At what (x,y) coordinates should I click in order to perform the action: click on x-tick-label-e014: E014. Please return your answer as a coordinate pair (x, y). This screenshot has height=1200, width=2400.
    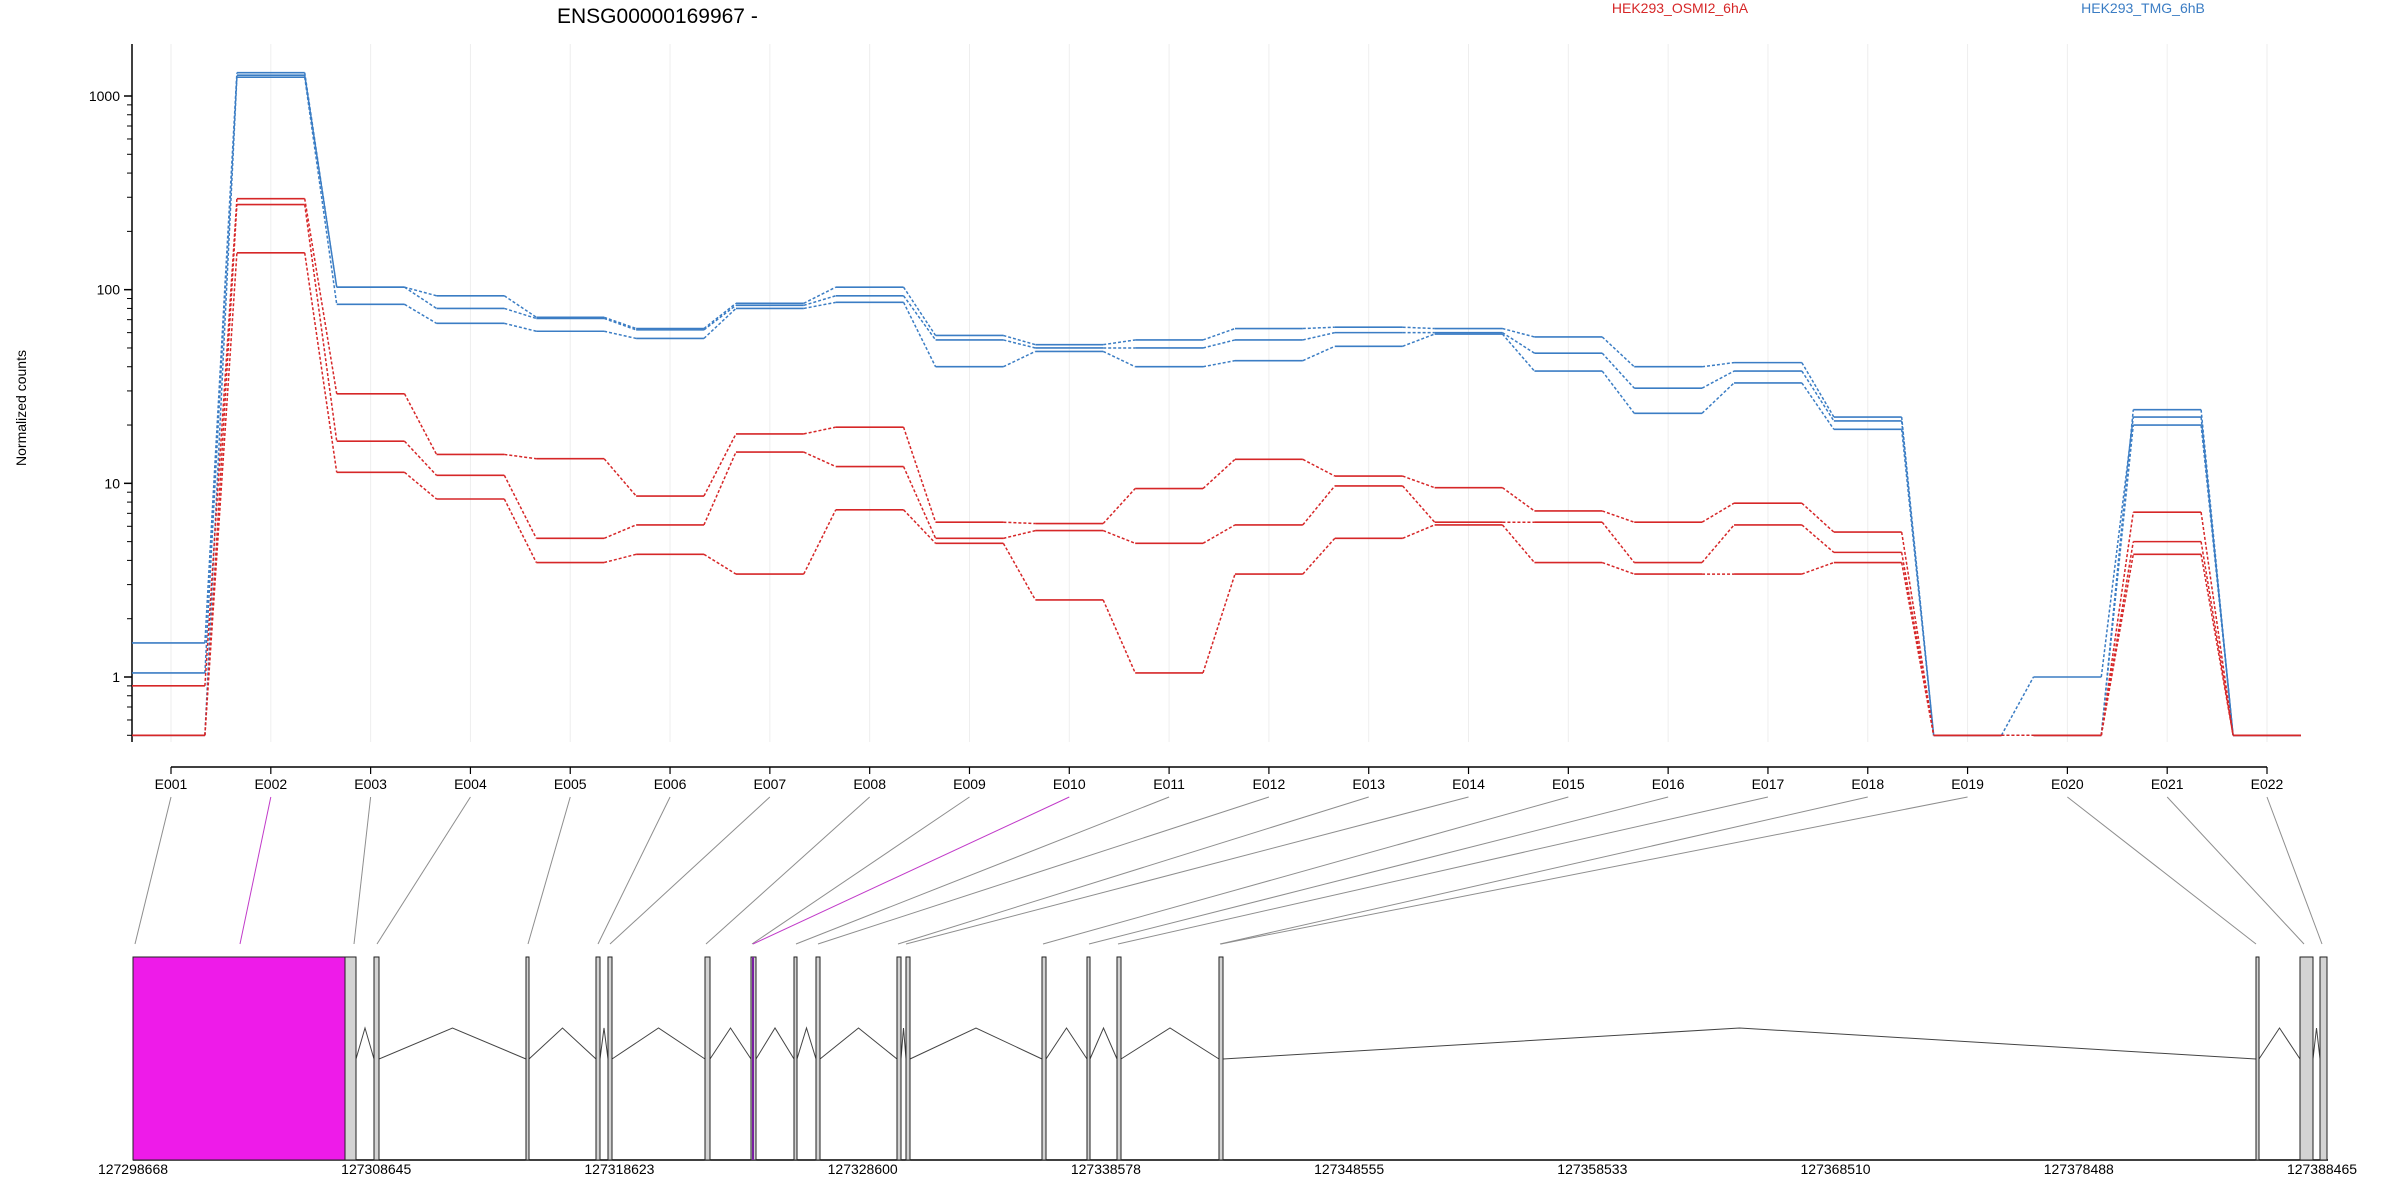
    Looking at the image, I should click on (1468, 784).